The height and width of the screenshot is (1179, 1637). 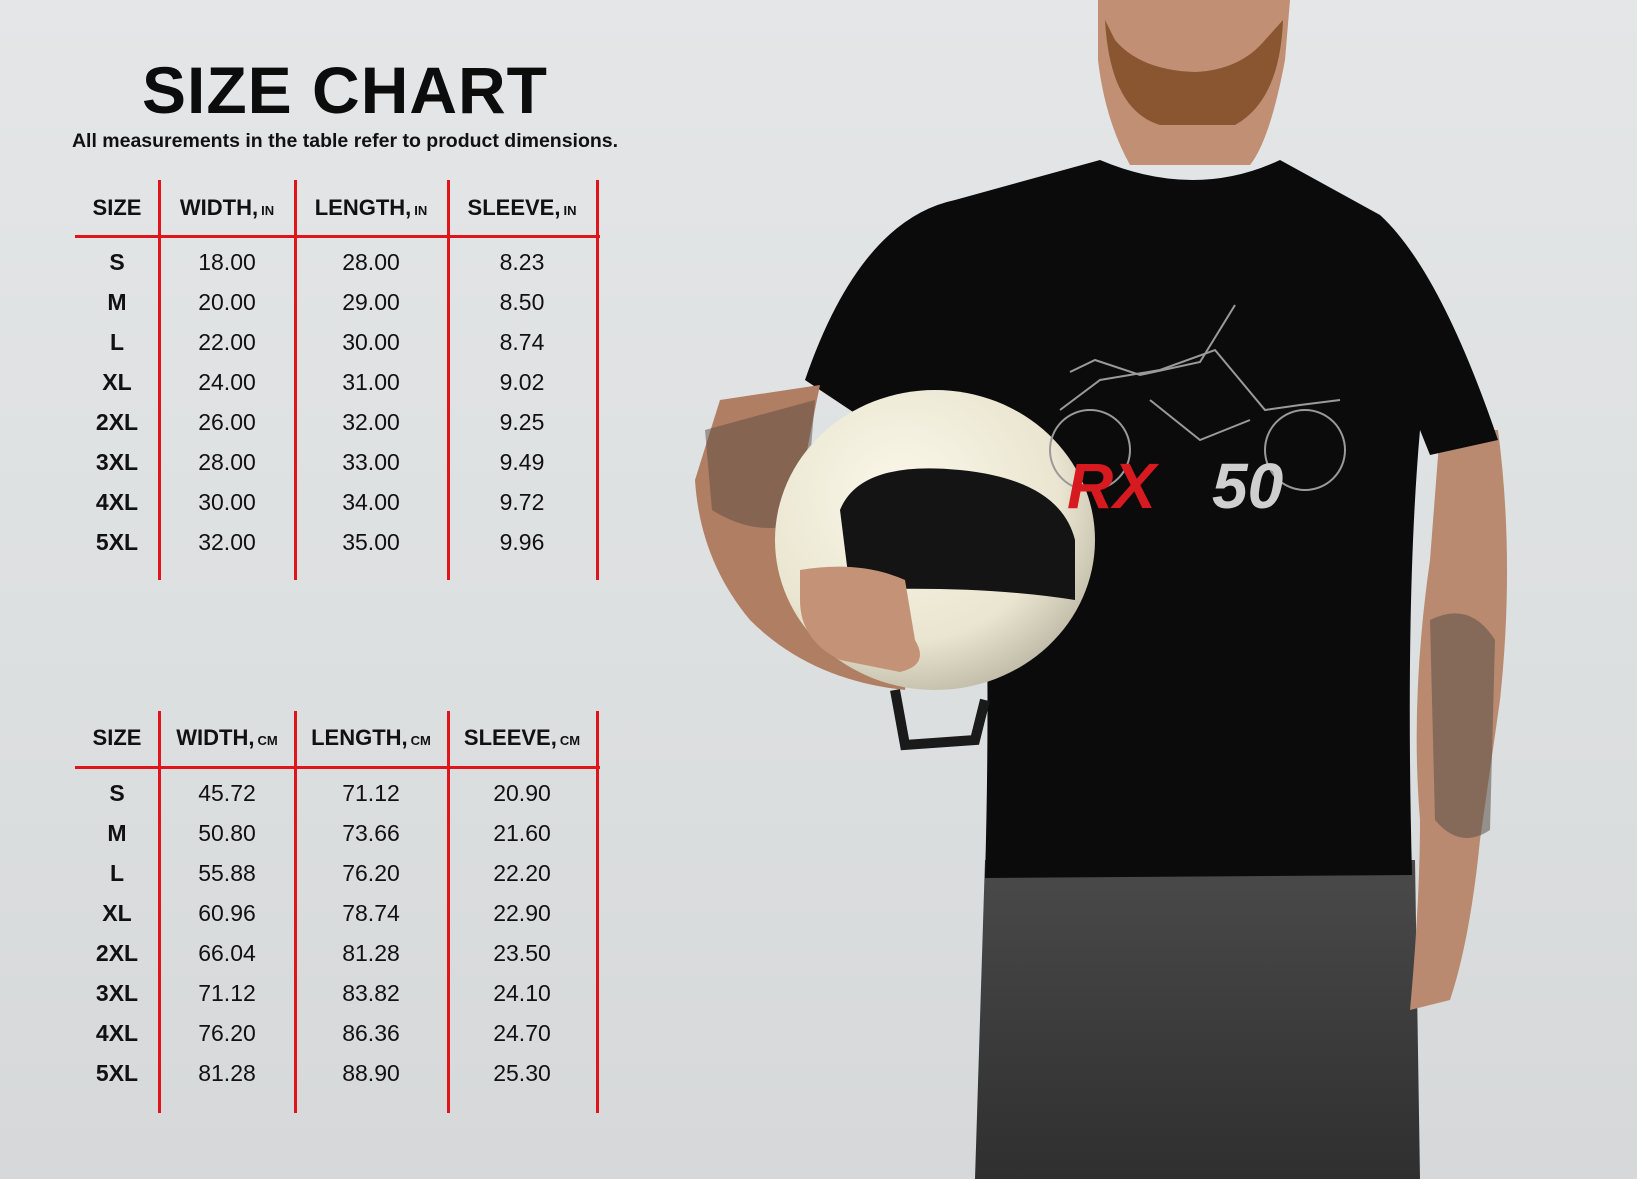 What do you see at coordinates (371, 422) in the screenshot?
I see `cell-length: 32.00` at bounding box center [371, 422].